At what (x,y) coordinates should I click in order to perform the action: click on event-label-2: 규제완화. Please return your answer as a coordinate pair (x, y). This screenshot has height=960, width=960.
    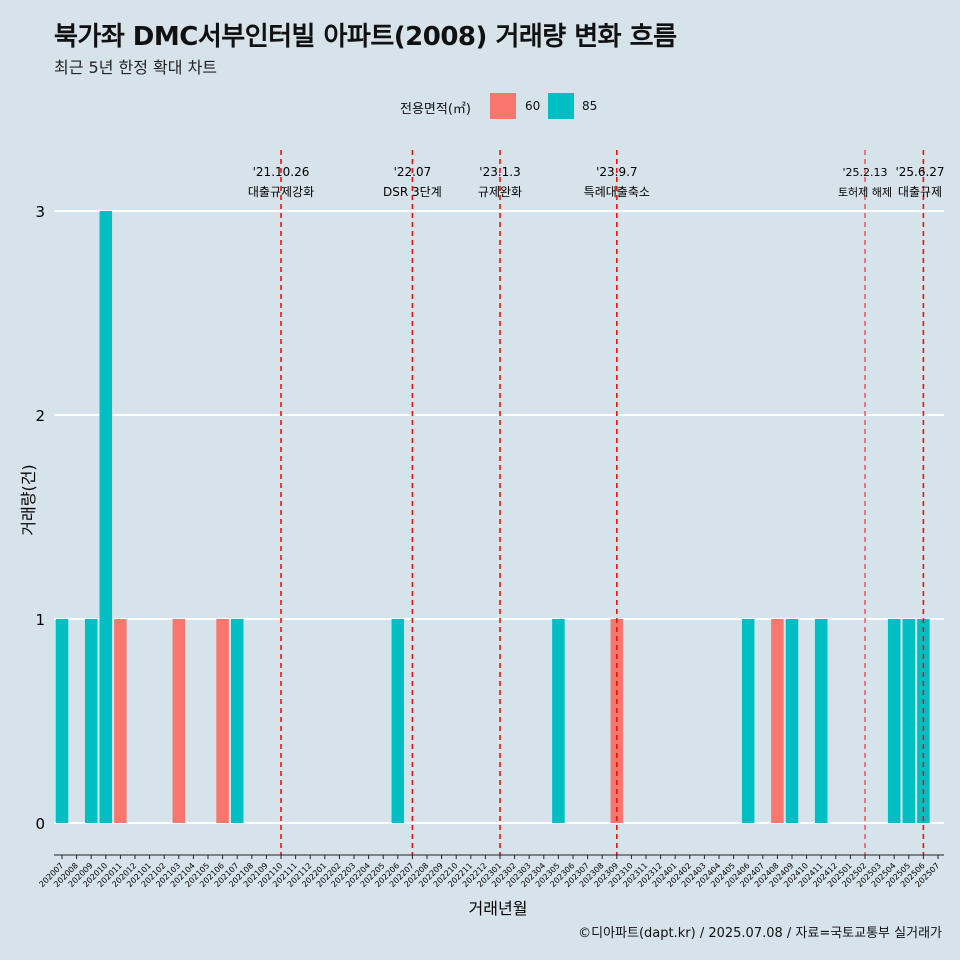
    Looking at the image, I should click on (500, 192).